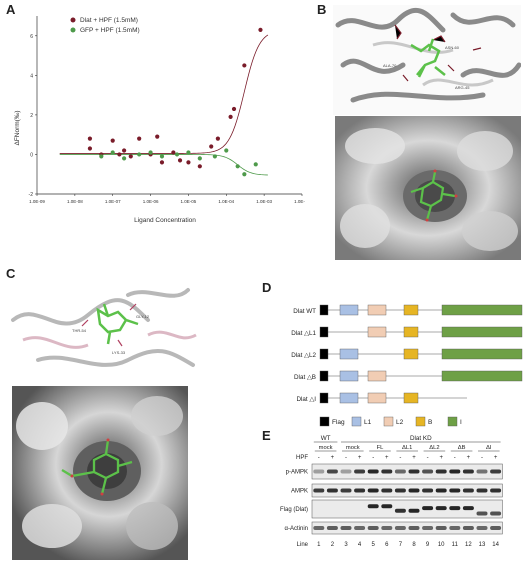 The height and width of the screenshot is (567, 528). I want to click on panel-label-d: D, so click(267, 287).